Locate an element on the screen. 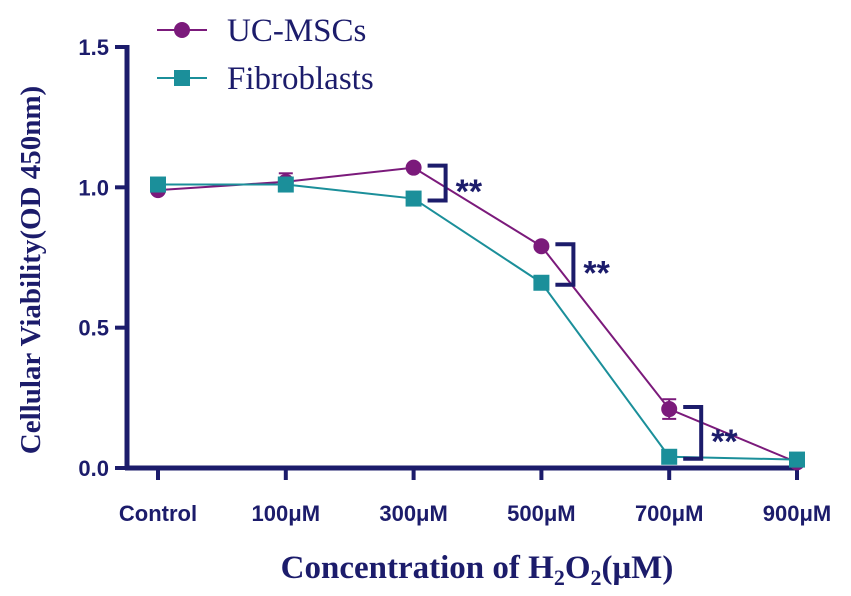 The height and width of the screenshot is (596, 851). x-tick-label: 500μM is located at coordinates (541, 513).